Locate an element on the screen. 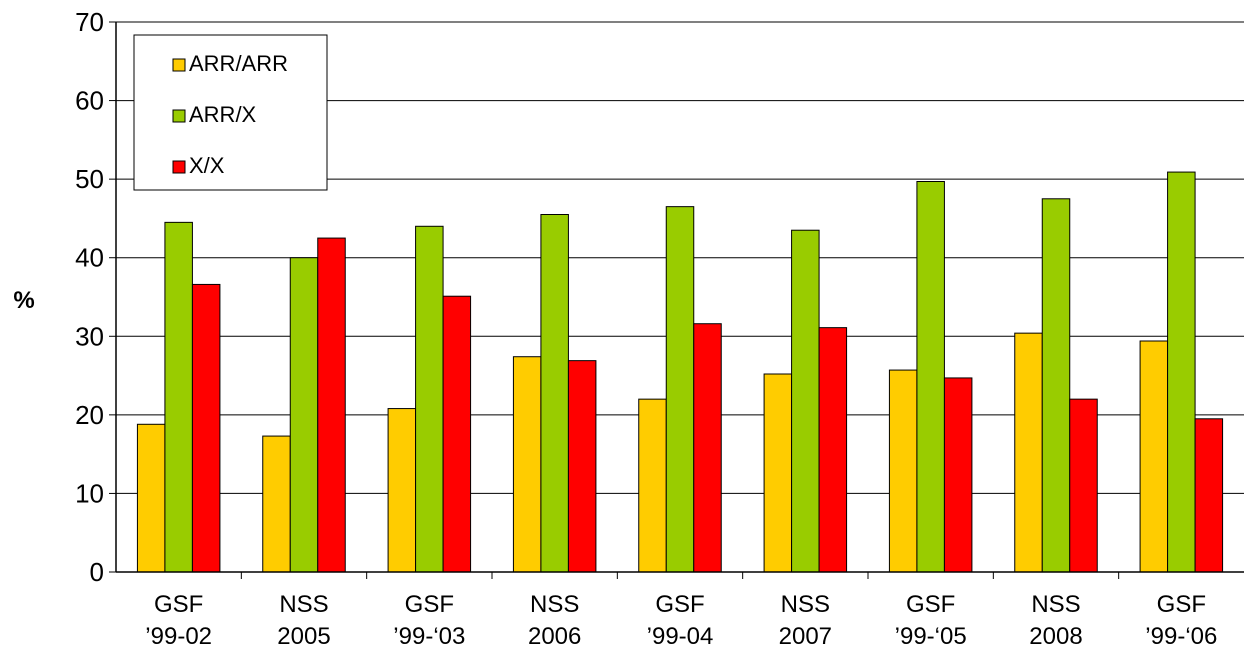  y-tick-label: 60 is located at coordinates (89, 101).